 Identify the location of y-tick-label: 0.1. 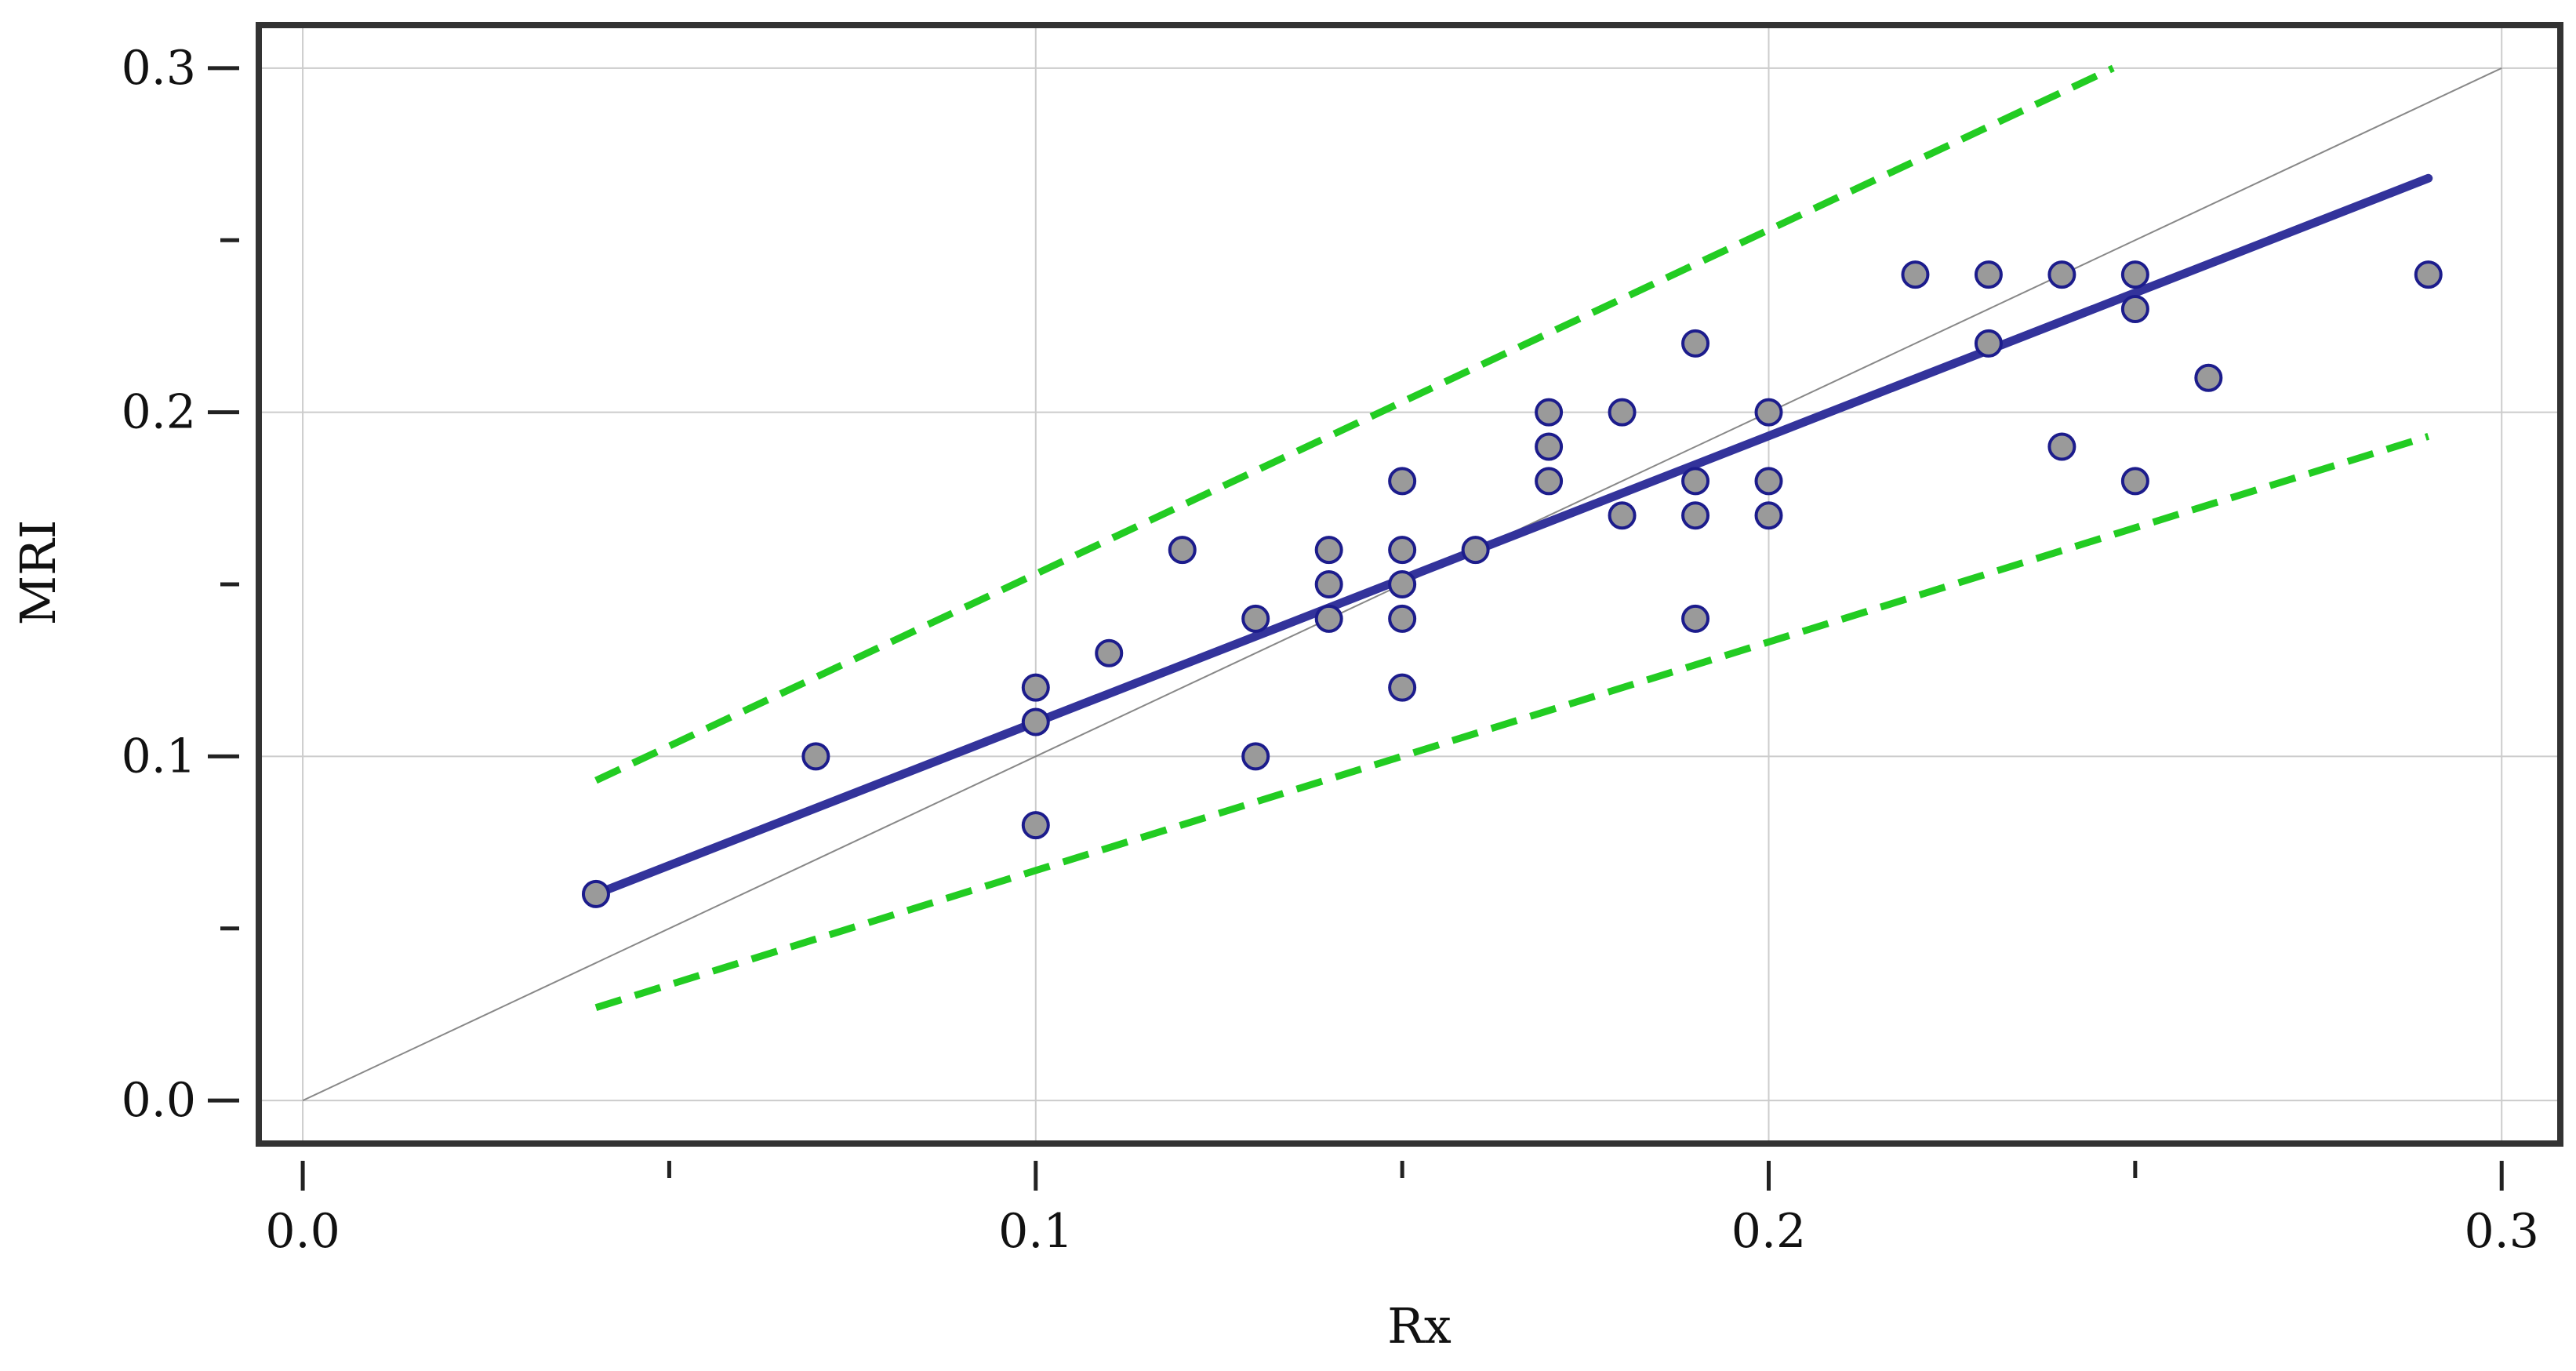
(159, 756).